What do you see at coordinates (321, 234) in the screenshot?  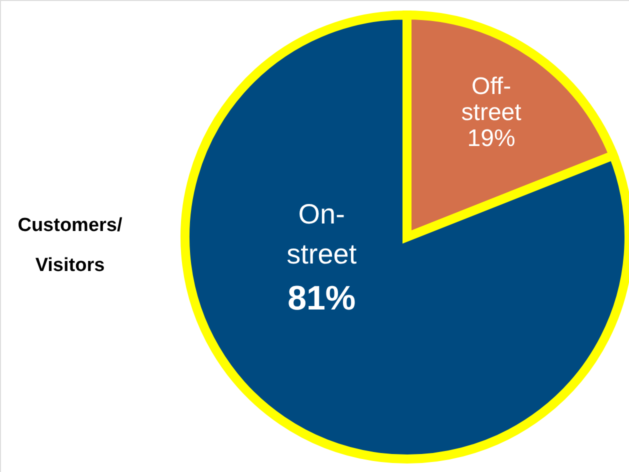 I see `slice-label: On-street` at bounding box center [321, 234].